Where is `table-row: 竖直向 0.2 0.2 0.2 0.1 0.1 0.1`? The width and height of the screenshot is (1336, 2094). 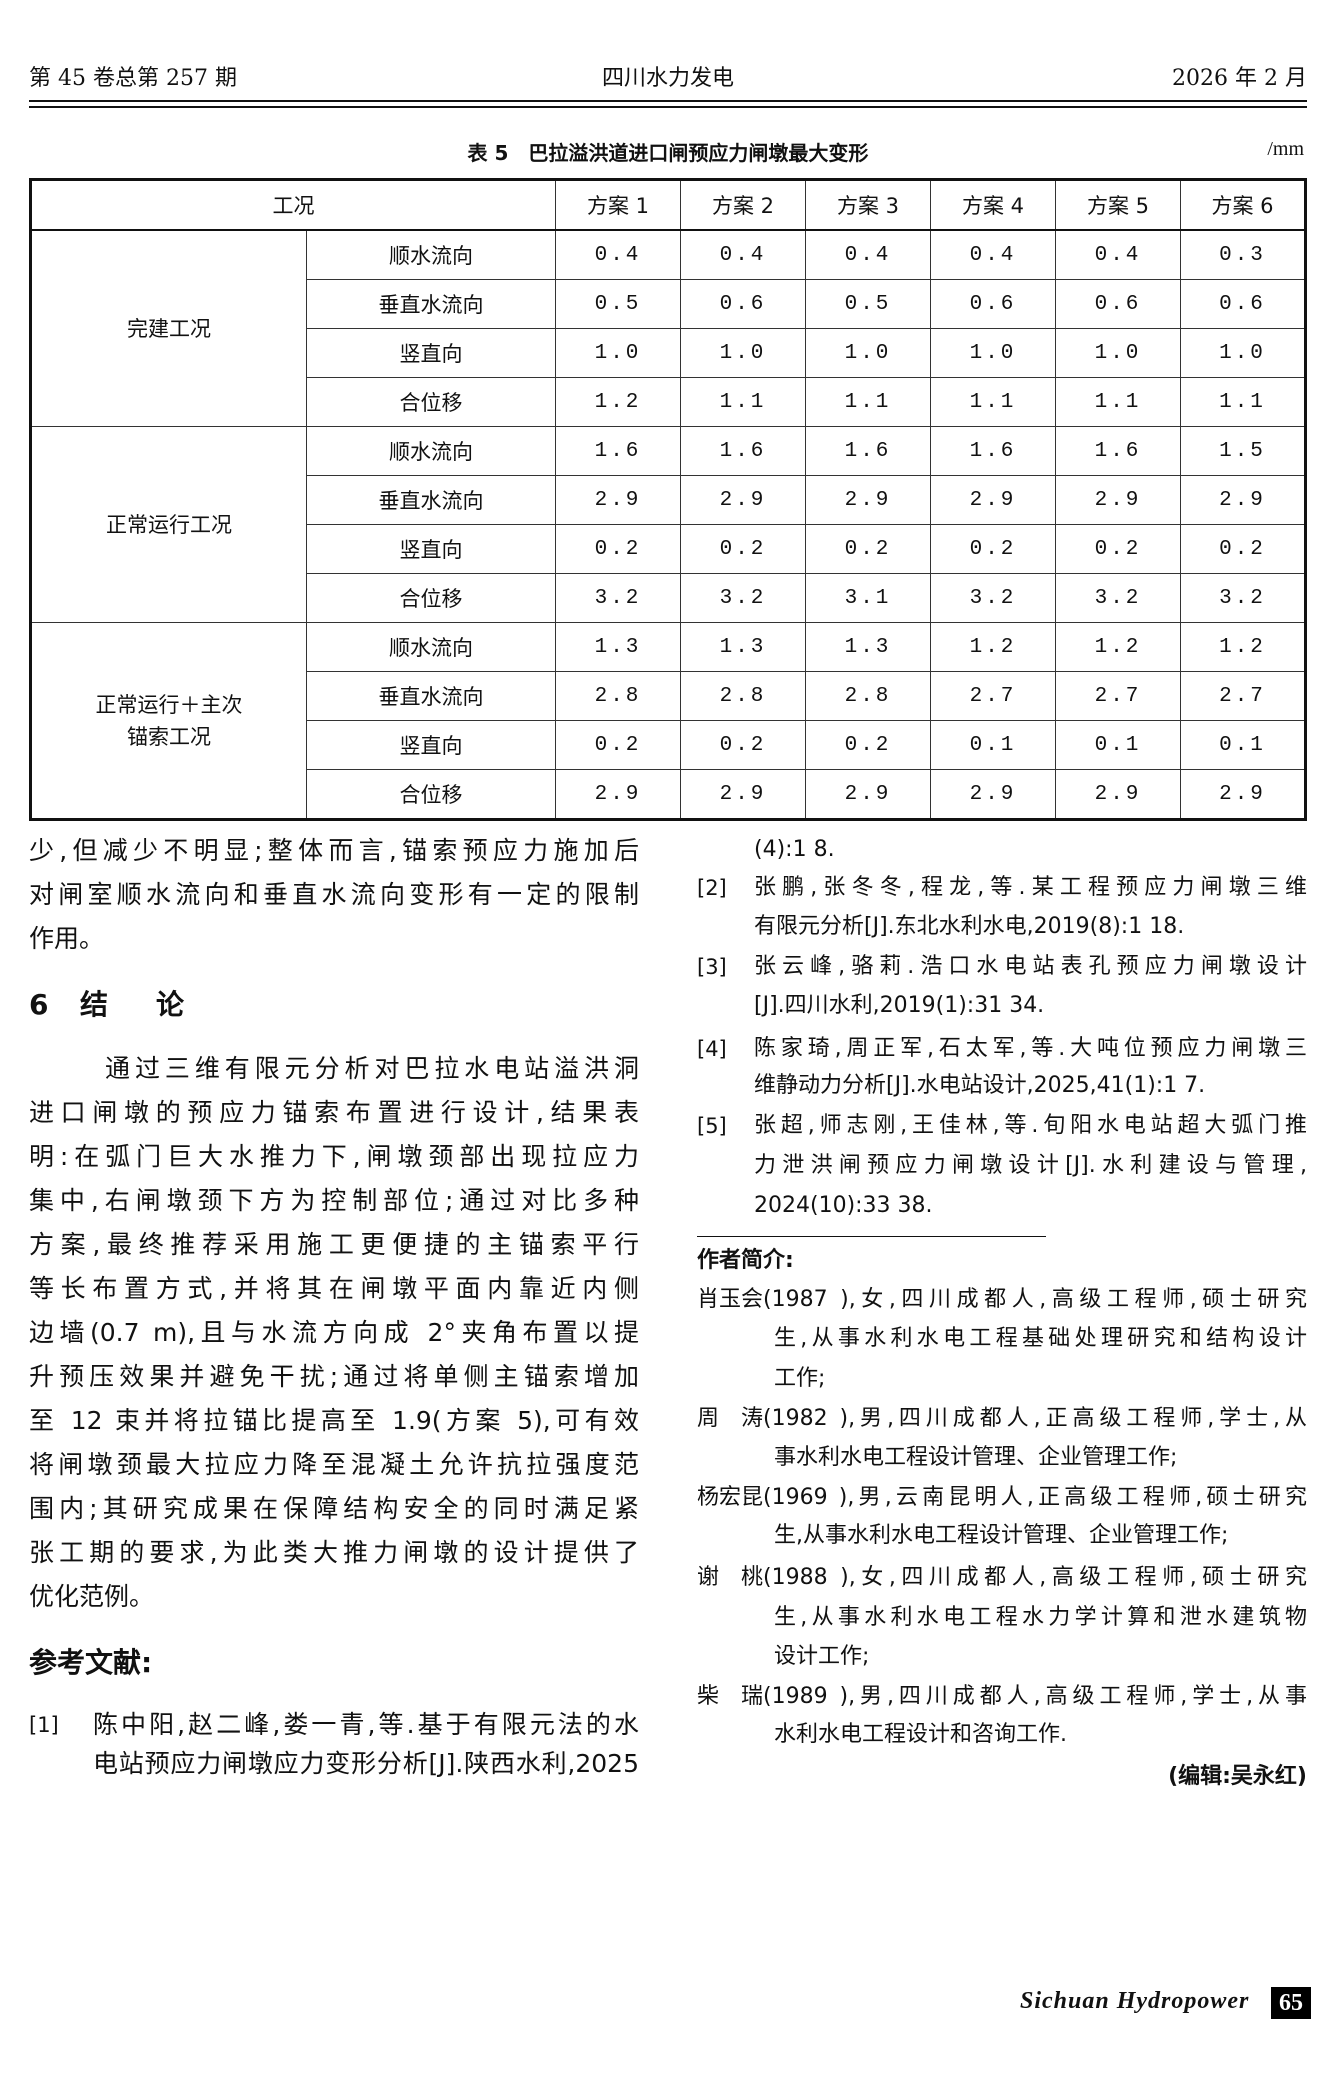
table-row: 竖直向 0.2 0.2 0.2 0.1 0.1 0.1 is located at coordinates (668, 745).